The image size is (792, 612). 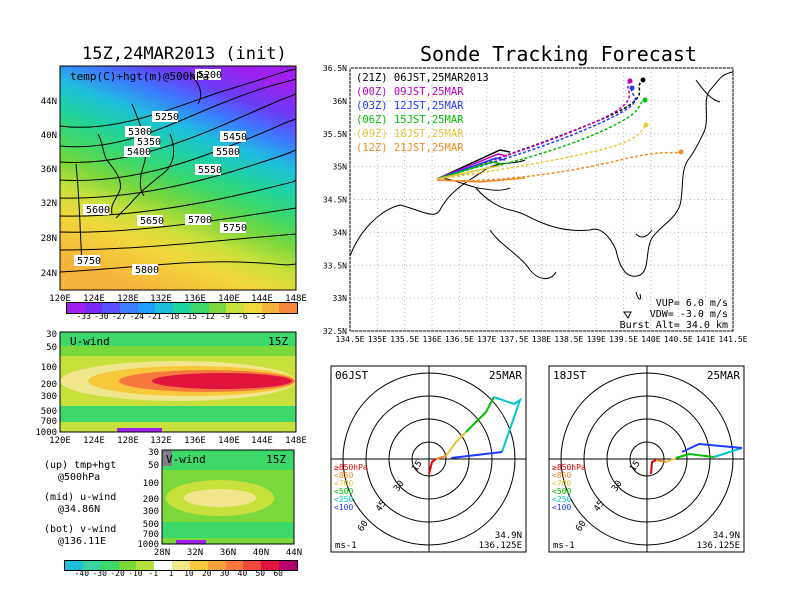 I want to click on lon-tick: 138.5E, so click(x=568, y=339).